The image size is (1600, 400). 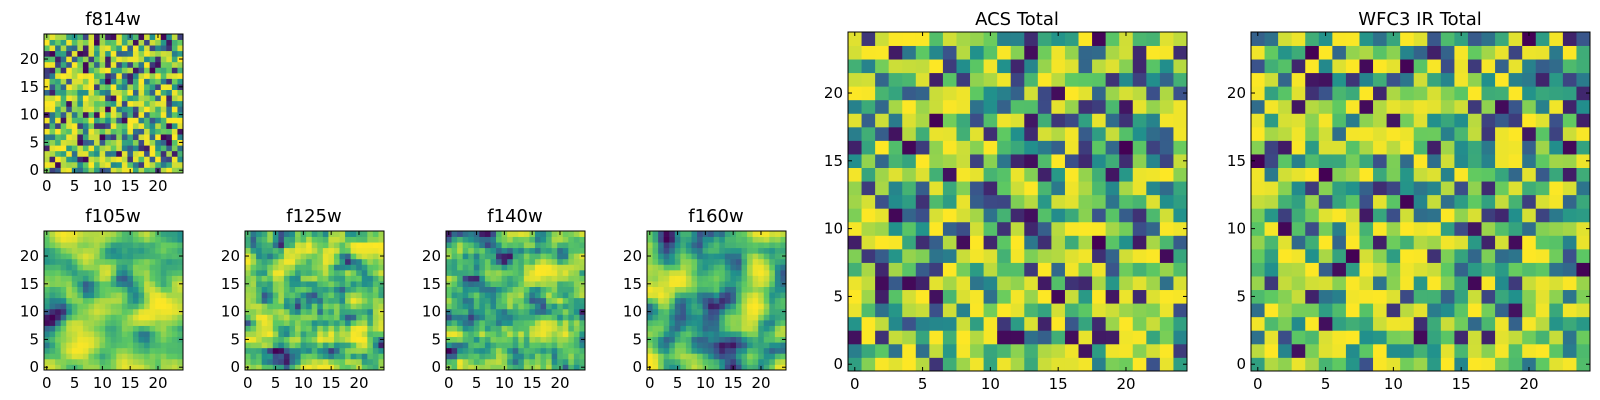 I want to click on y-tick-labels: 0 5 10 15 20, so click(x=1236, y=228).